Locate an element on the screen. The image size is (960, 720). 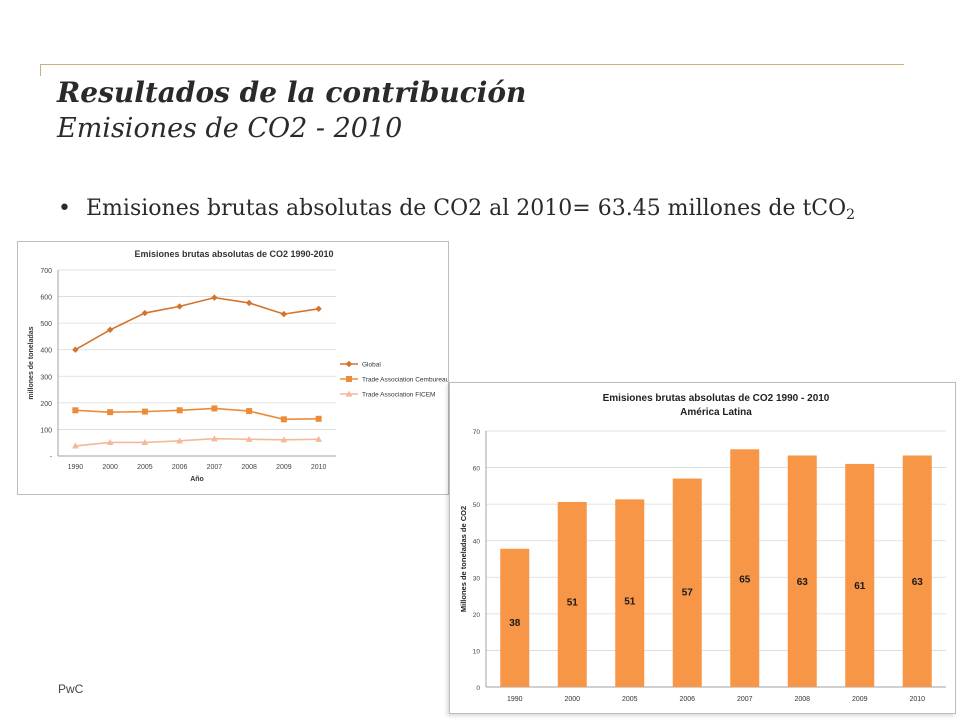
y-tick-label: 400 is located at coordinates (46, 351).